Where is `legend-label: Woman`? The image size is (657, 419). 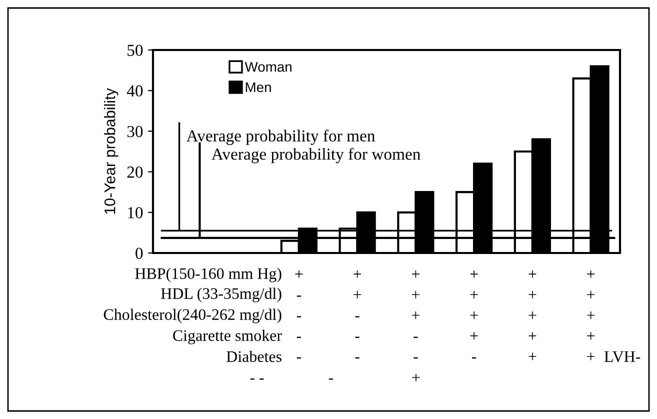
legend-label: Woman is located at coordinates (268, 67).